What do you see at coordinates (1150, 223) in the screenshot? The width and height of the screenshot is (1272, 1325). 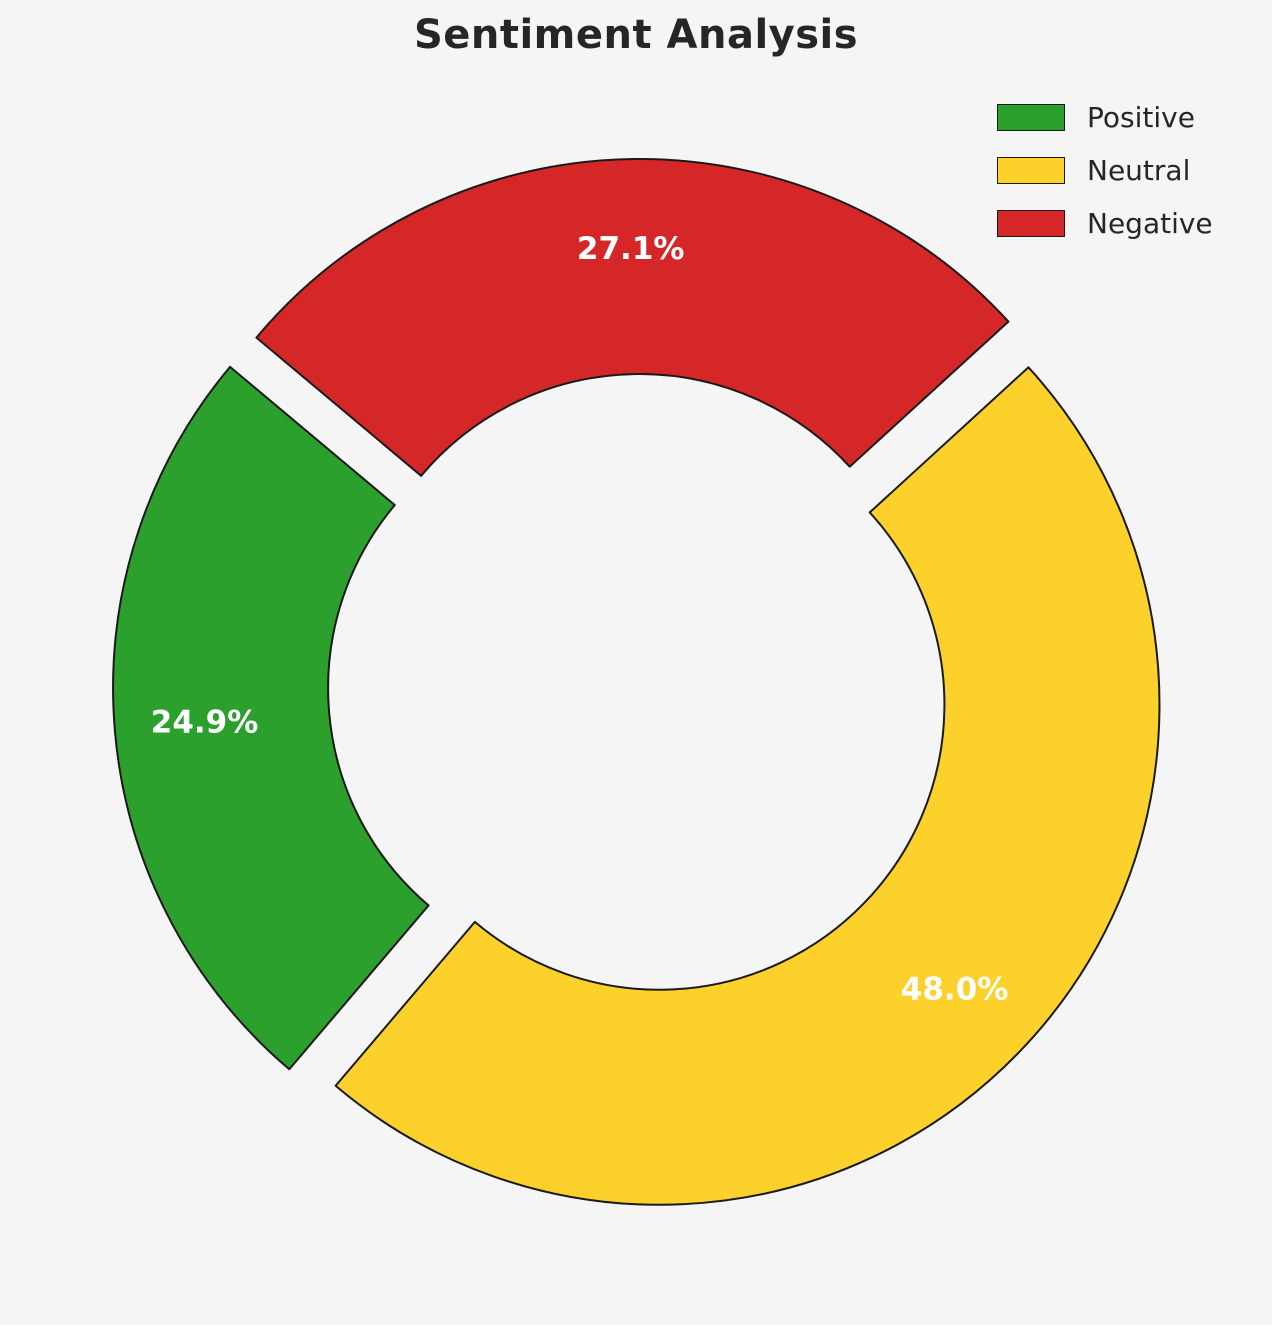 I see `legend-label: Negative` at bounding box center [1150, 223].